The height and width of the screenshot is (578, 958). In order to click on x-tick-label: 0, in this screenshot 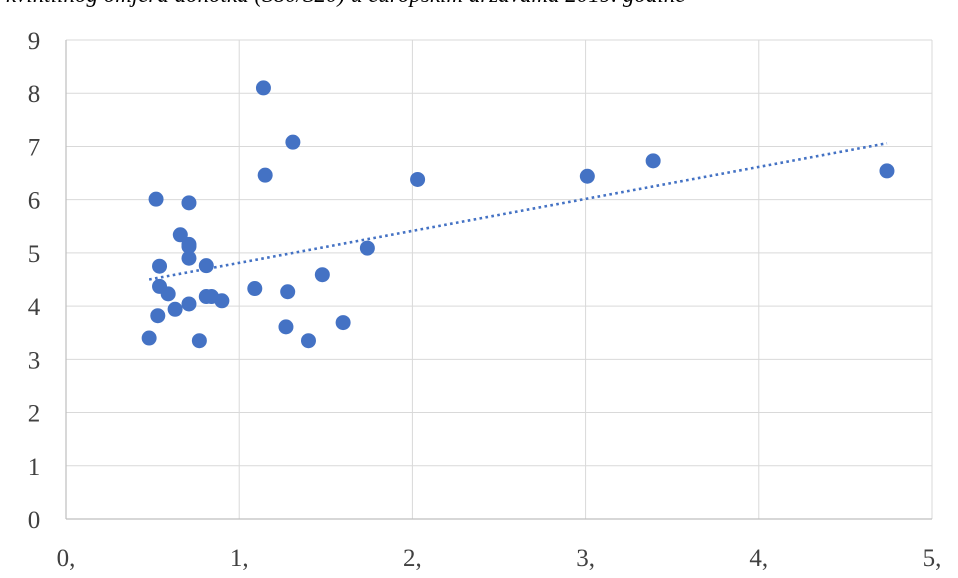, I will do `click(66, 558)`.